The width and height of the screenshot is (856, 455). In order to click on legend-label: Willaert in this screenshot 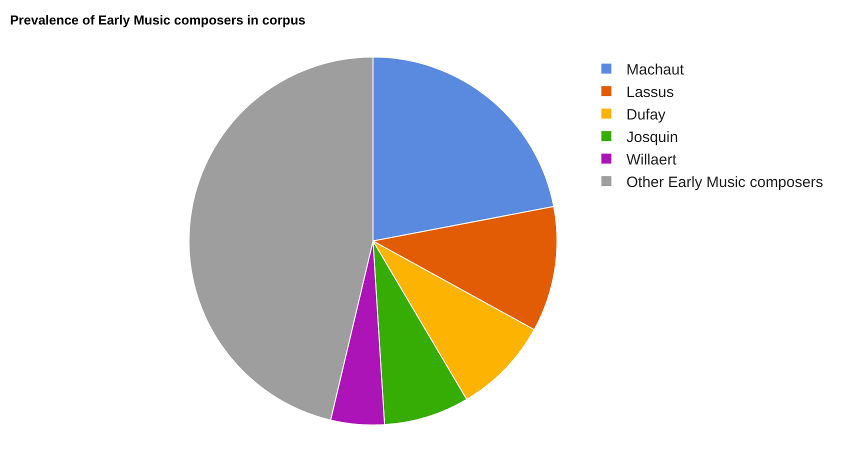, I will do `click(652, 159)`.